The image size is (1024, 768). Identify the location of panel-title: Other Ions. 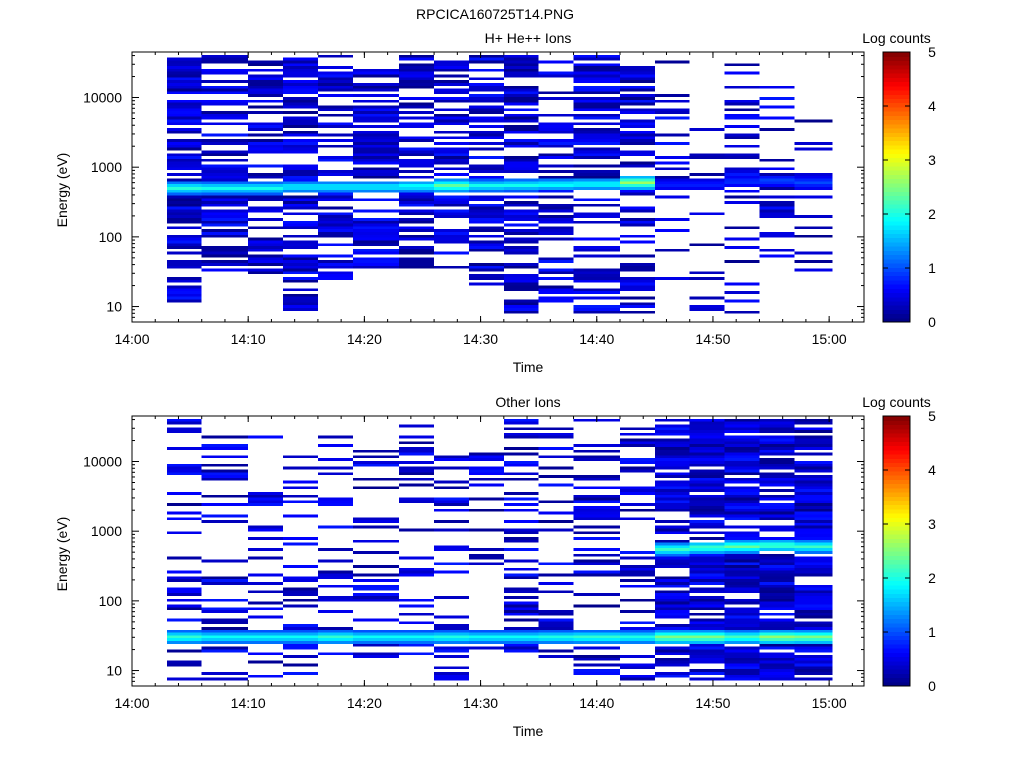
(527, 402).